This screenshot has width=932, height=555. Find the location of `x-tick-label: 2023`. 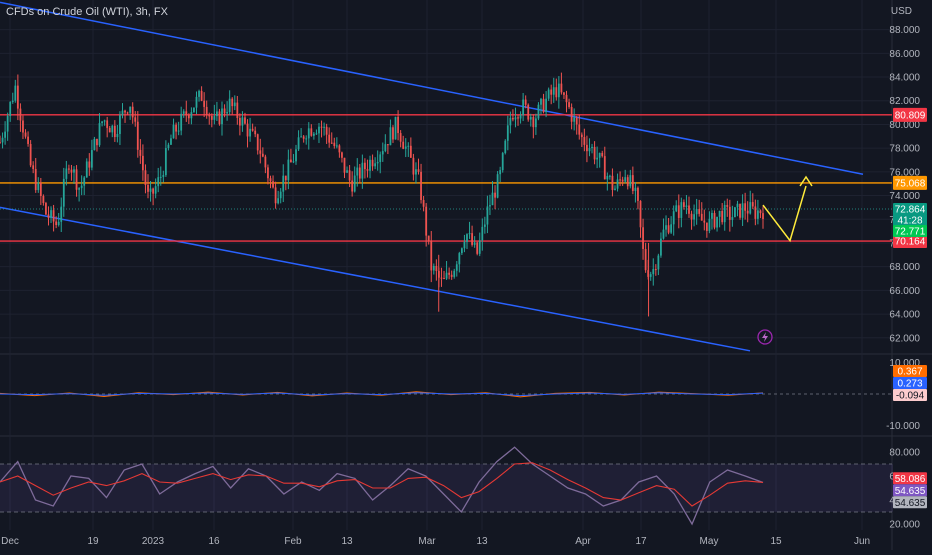

x-tick-label: 2023 is located at coordinates (153, 541).